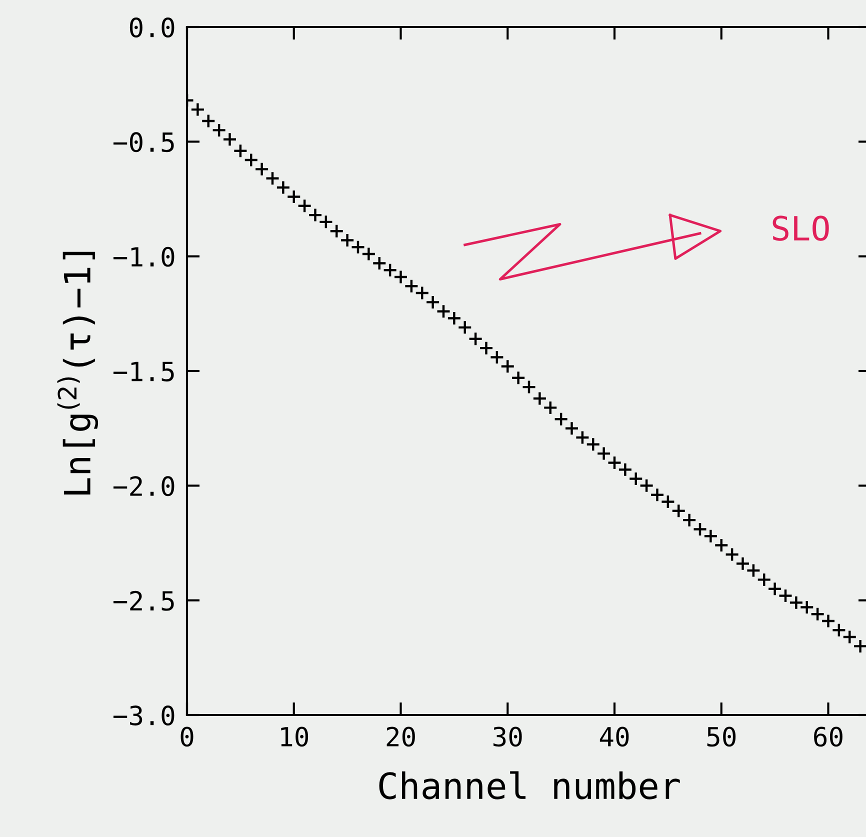 The width and height of the screenshot is (866, 837). Describe the element at coordinates (508, 736) in the screenshot. I see `x-tick-label: 30` at that location.